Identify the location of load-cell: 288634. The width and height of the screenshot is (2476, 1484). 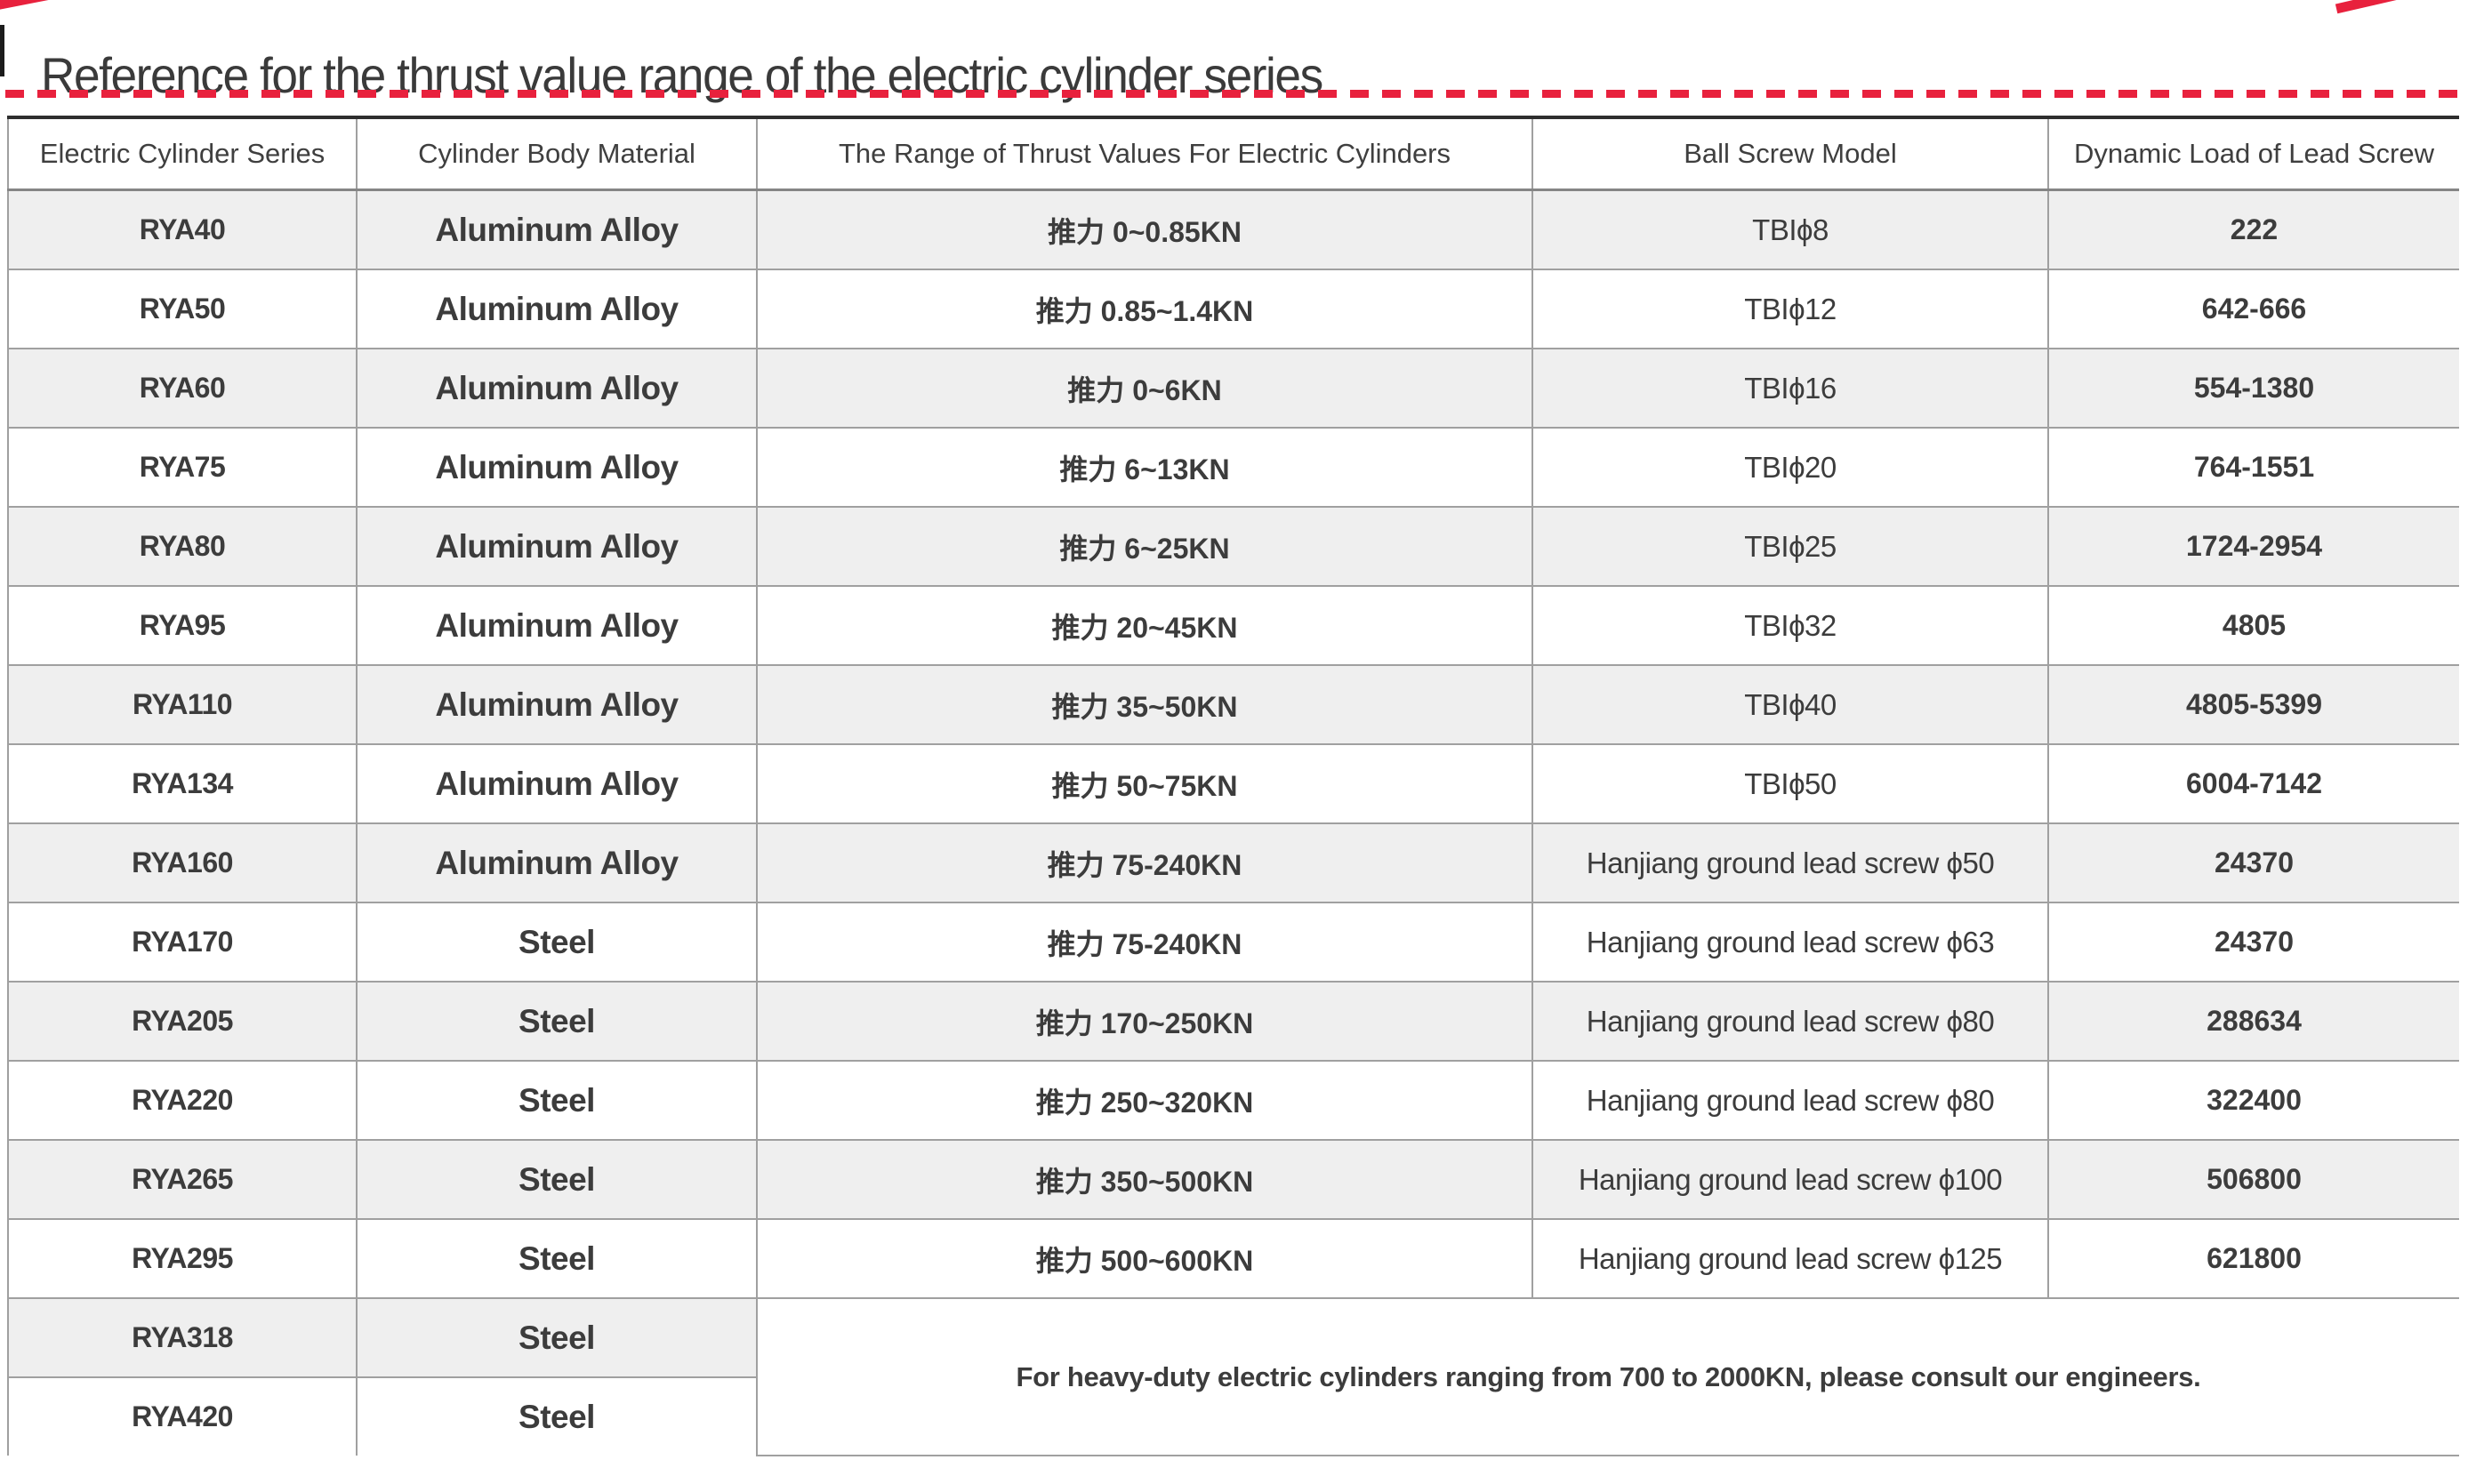
(2253, 1021).